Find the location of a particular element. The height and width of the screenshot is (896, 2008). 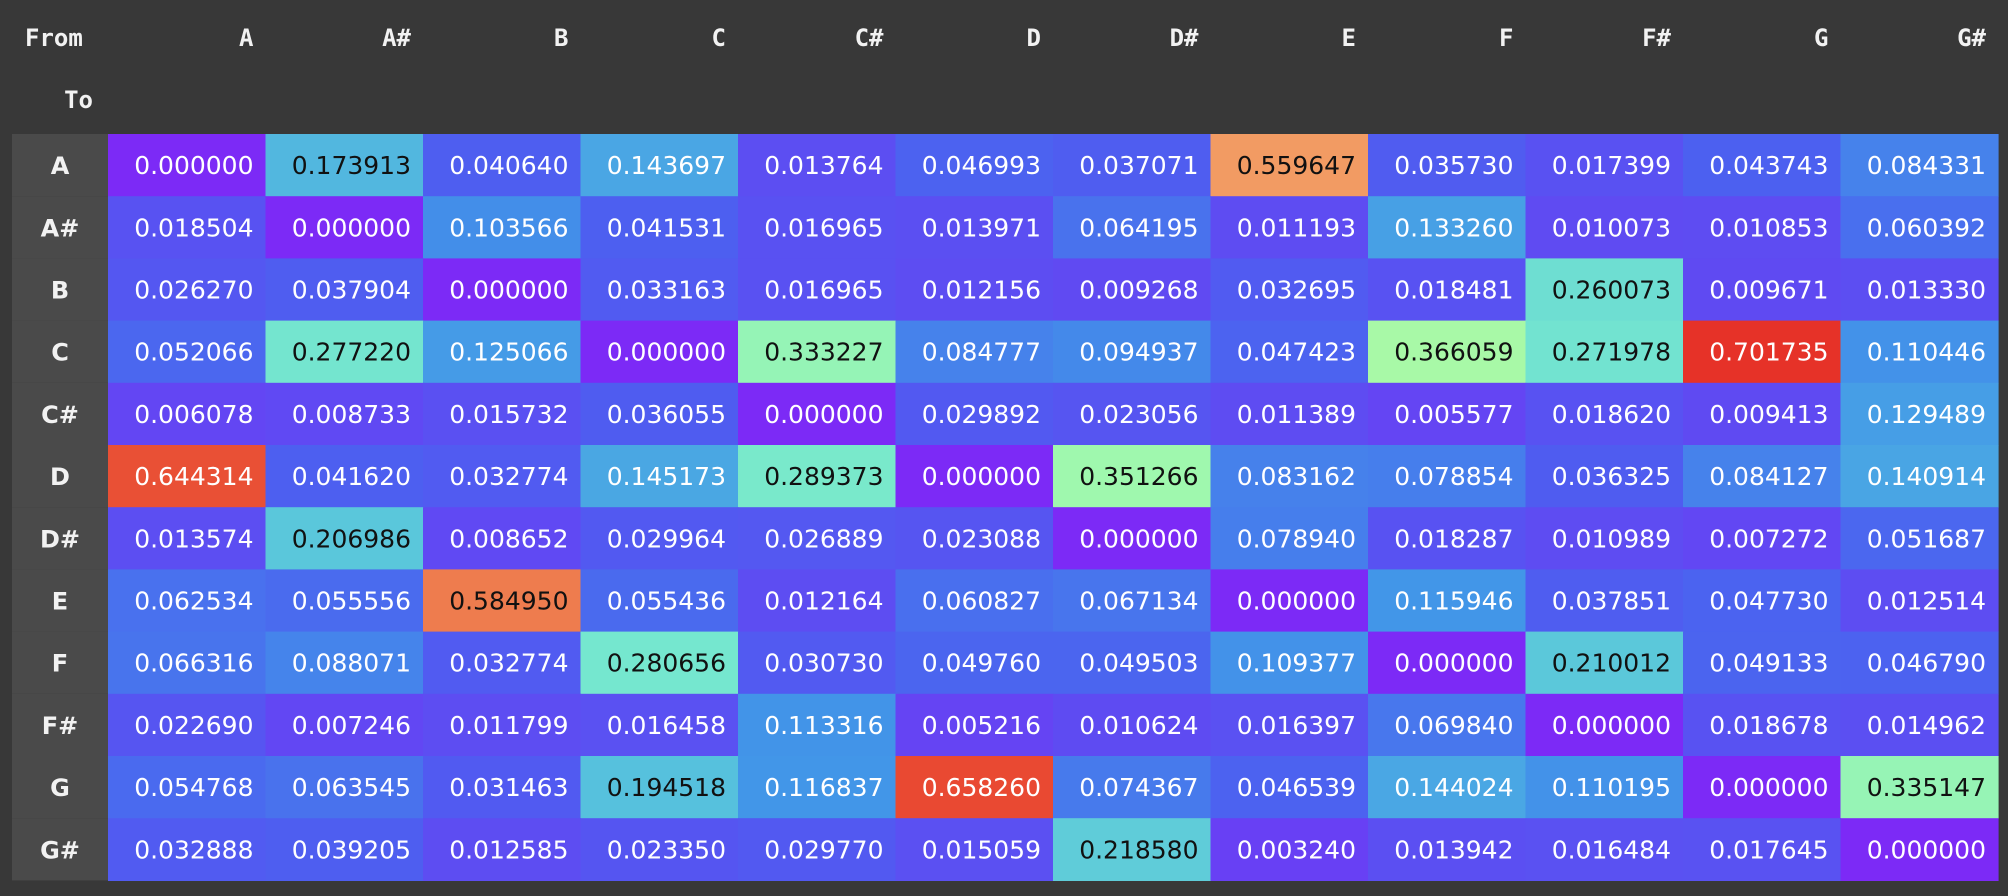

cell-value-g-sharp-d: 0.015059 is located at coordinates (981, 849).